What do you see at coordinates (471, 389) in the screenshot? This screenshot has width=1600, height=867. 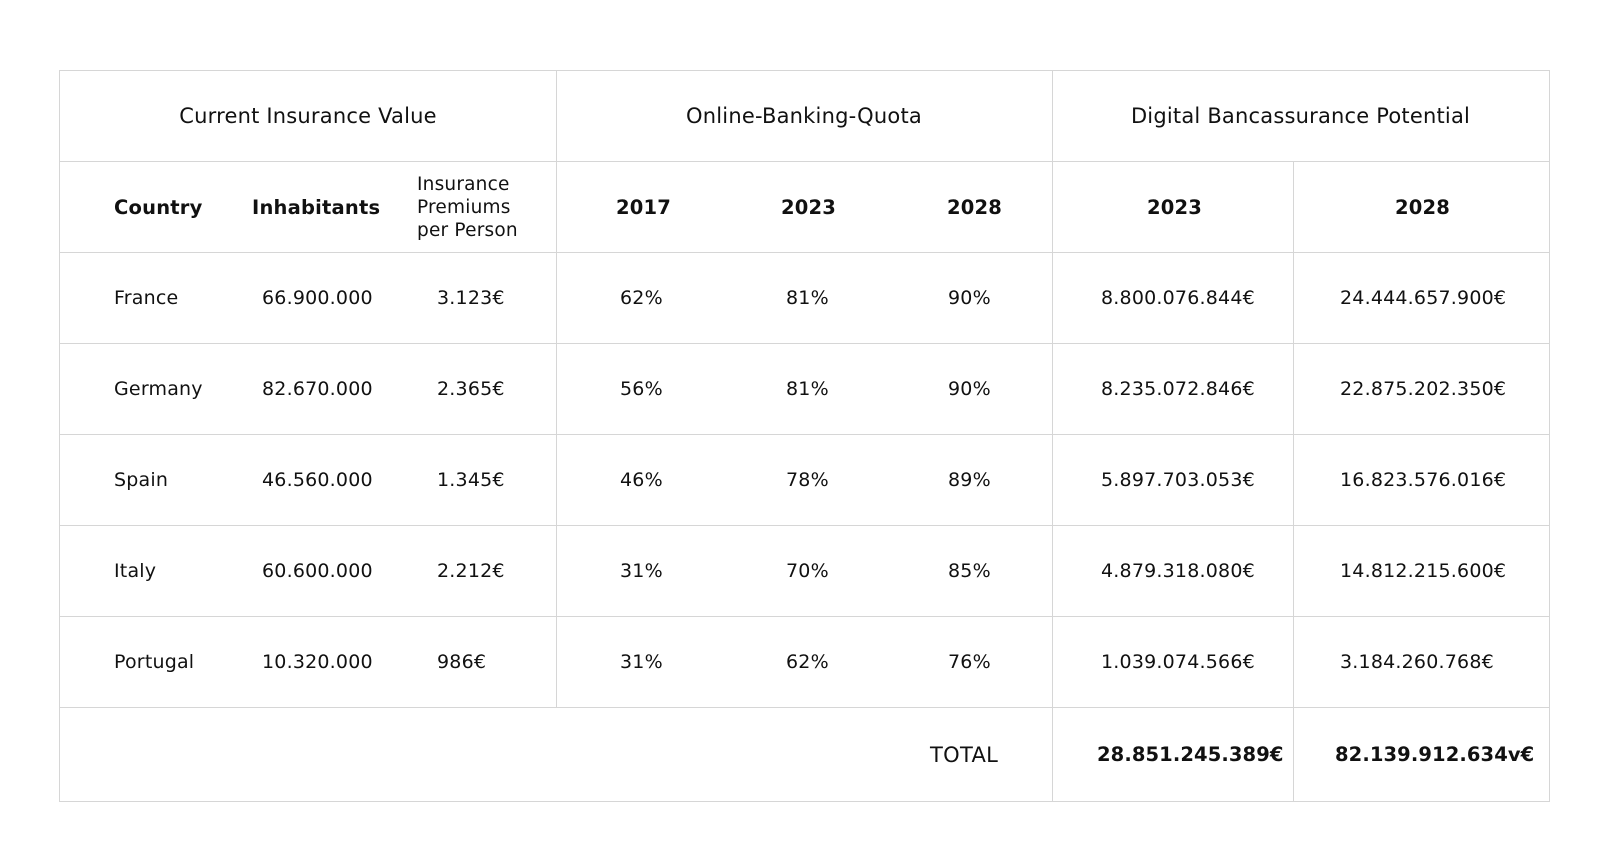 I see `cell-premium: 2.365€` at bounding box center [471, 389].